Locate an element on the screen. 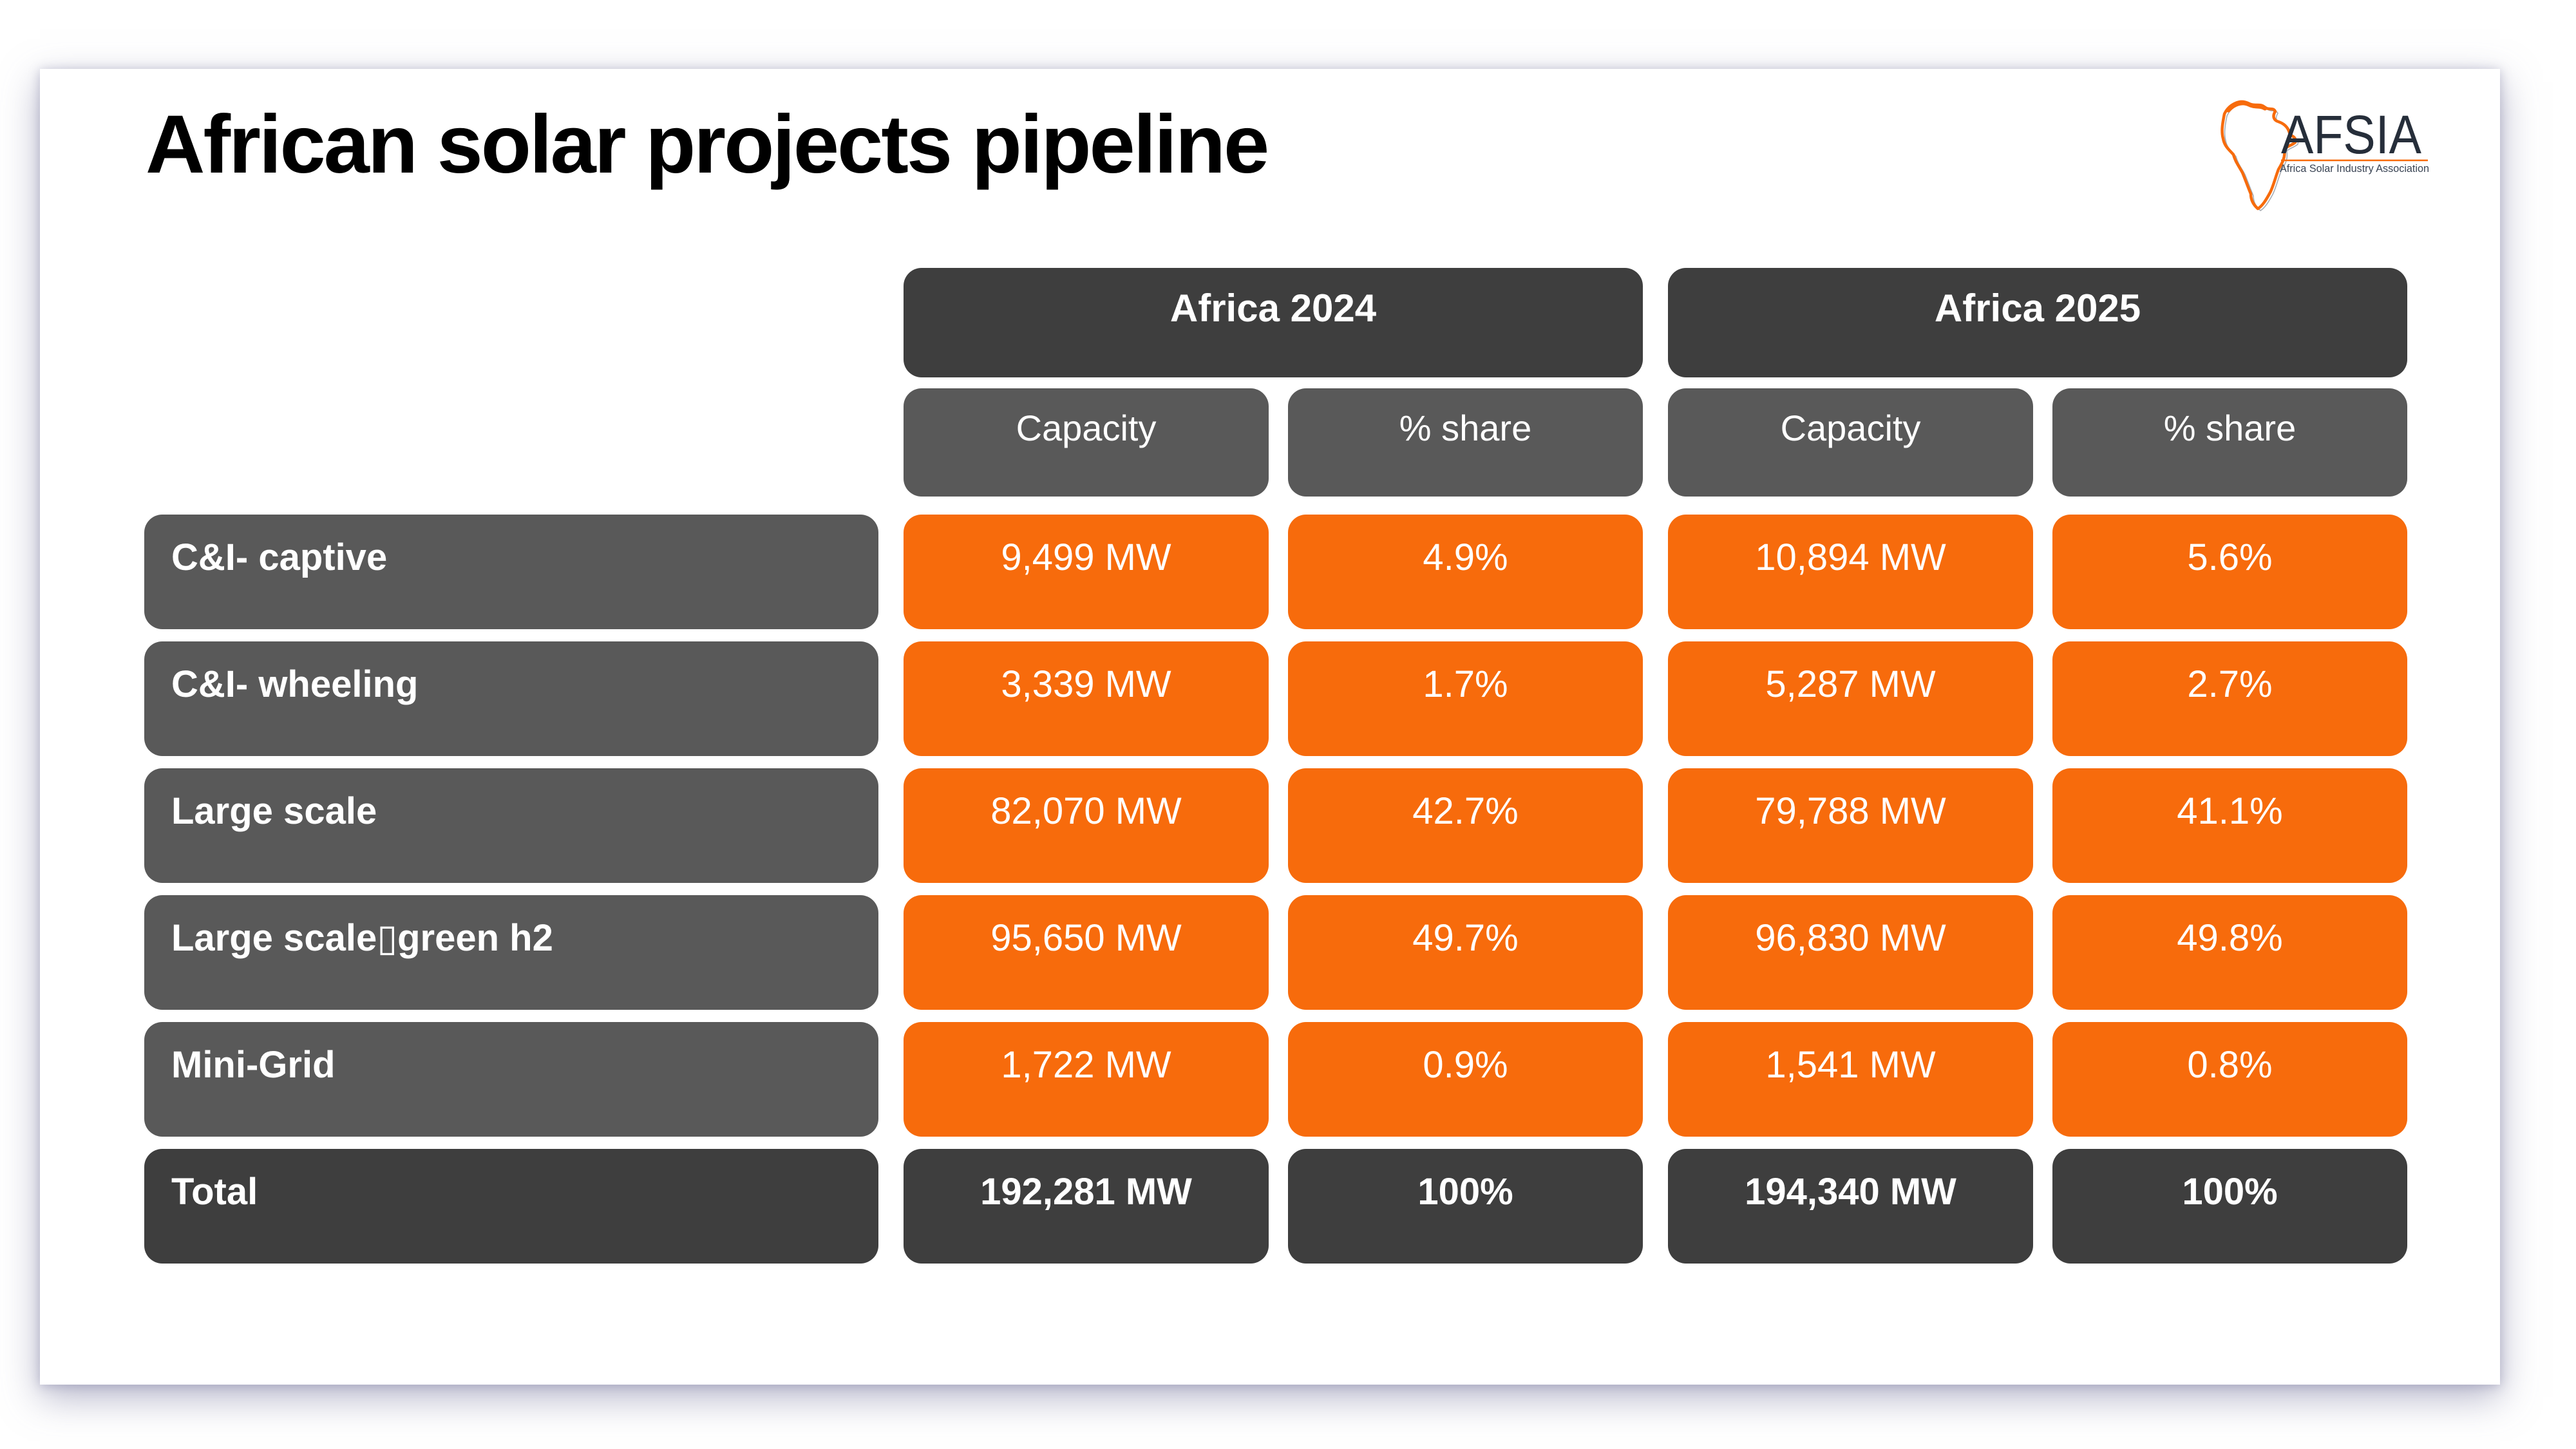 The height and width of the screenshot is (1449, 2576). cell-green-h2-2024-share: 49.7% is located at coordinates (1465, 952).